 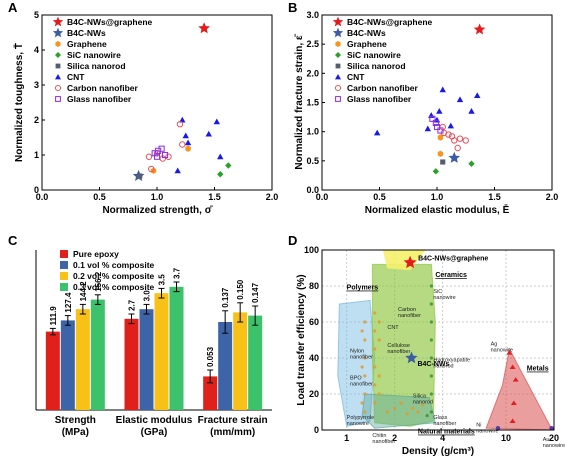 I want to click on y-tick-label: 40, so click(x=314, y=358).